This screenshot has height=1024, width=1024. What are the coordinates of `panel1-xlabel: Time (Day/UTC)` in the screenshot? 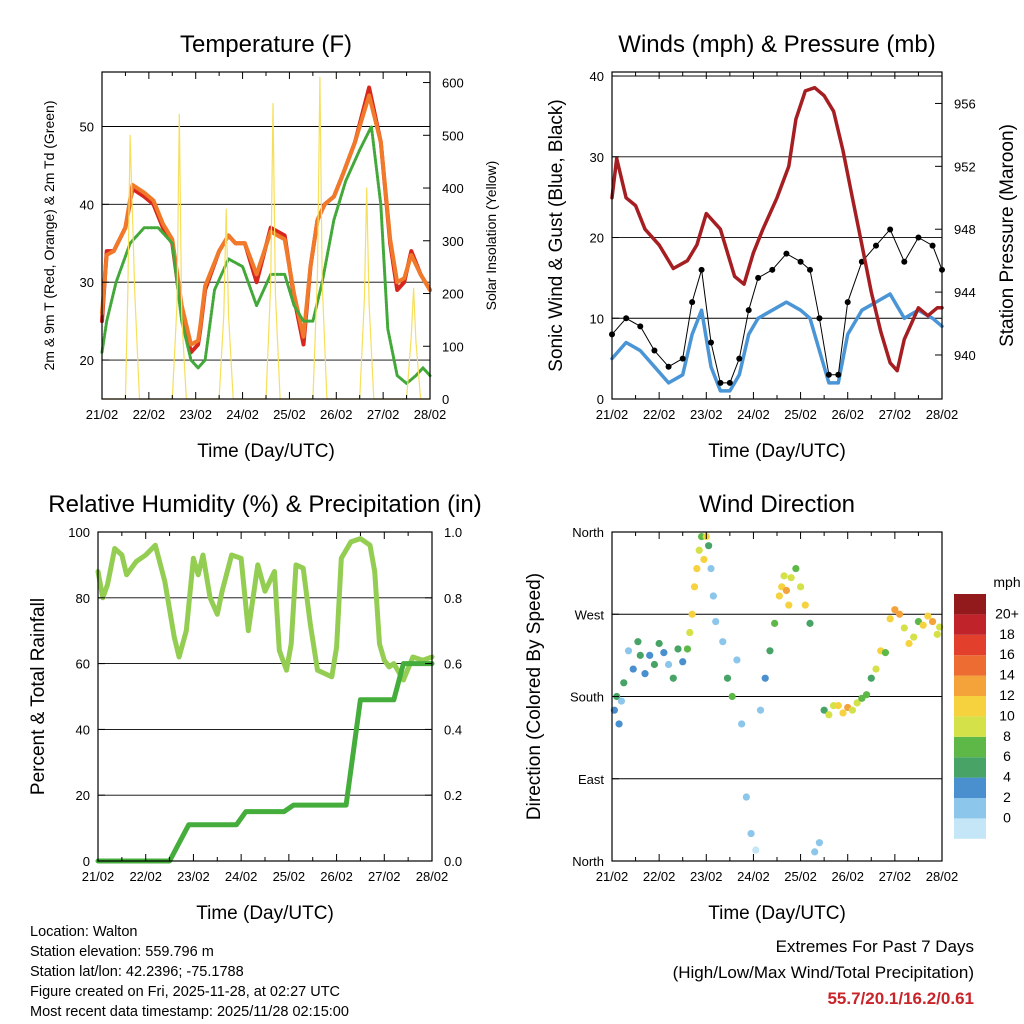 It's located at (266, 451).